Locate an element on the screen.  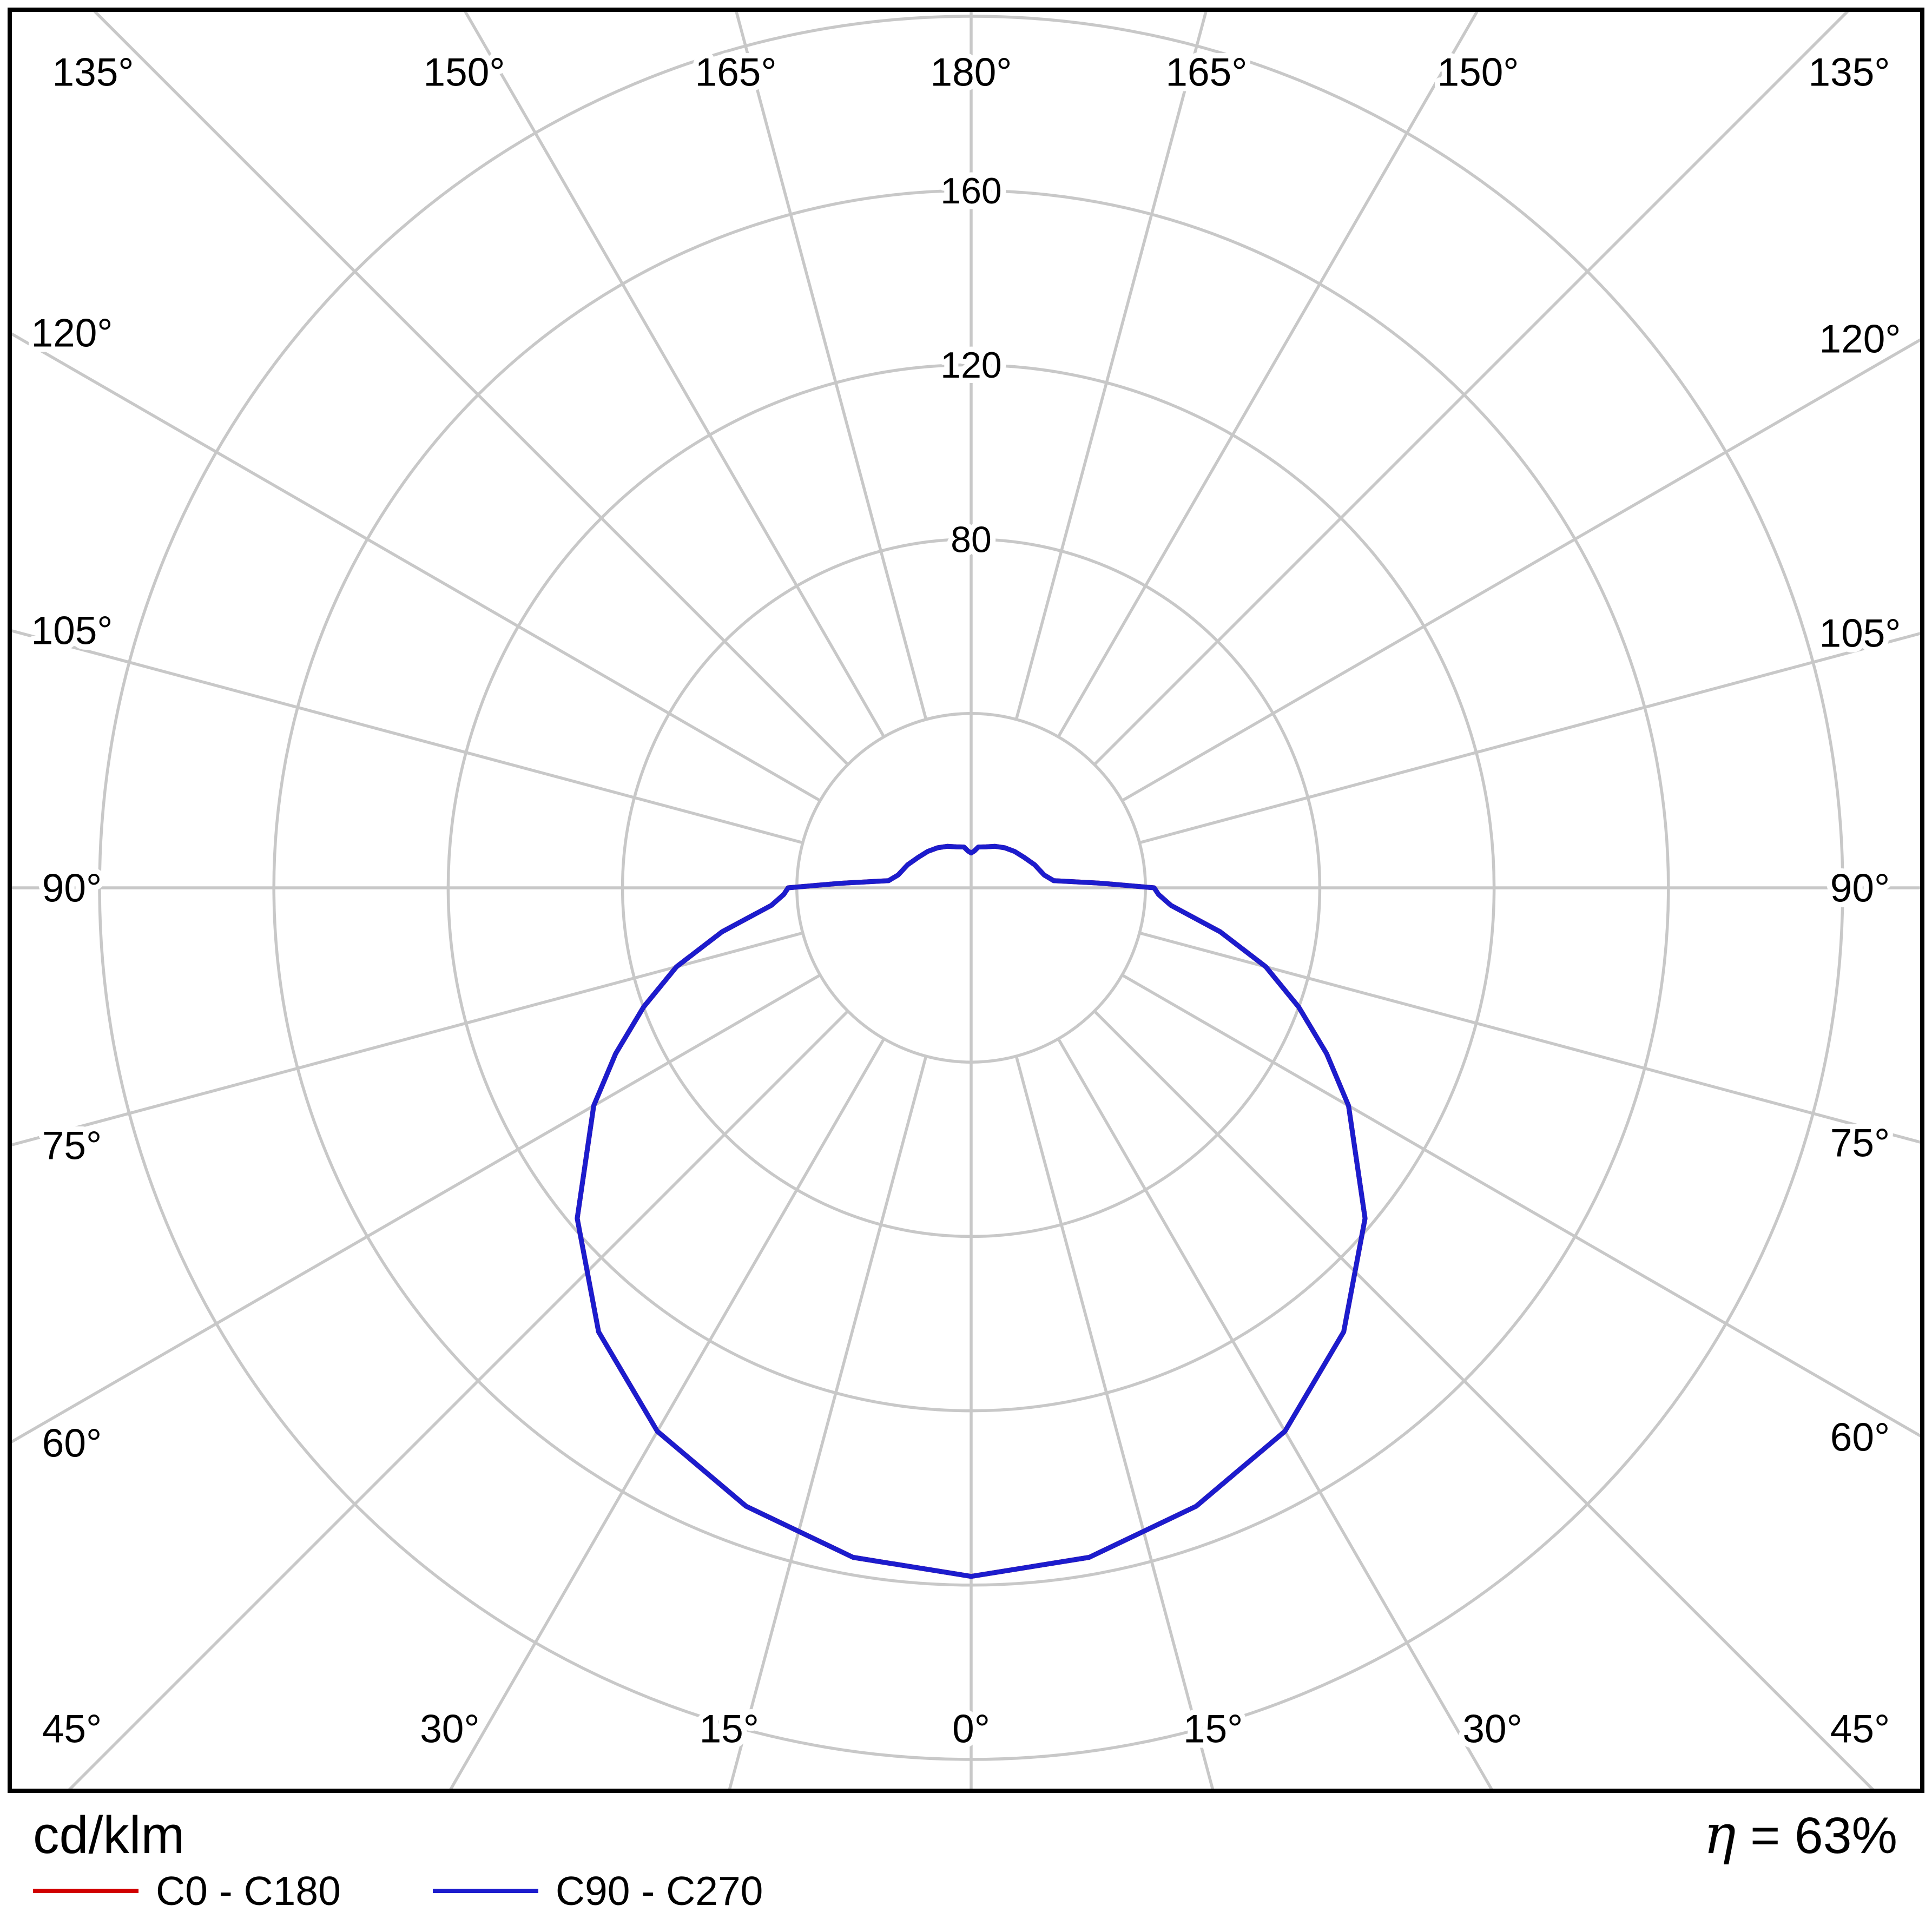
angle-label-255: 105° is located at coordinates (72, 630).